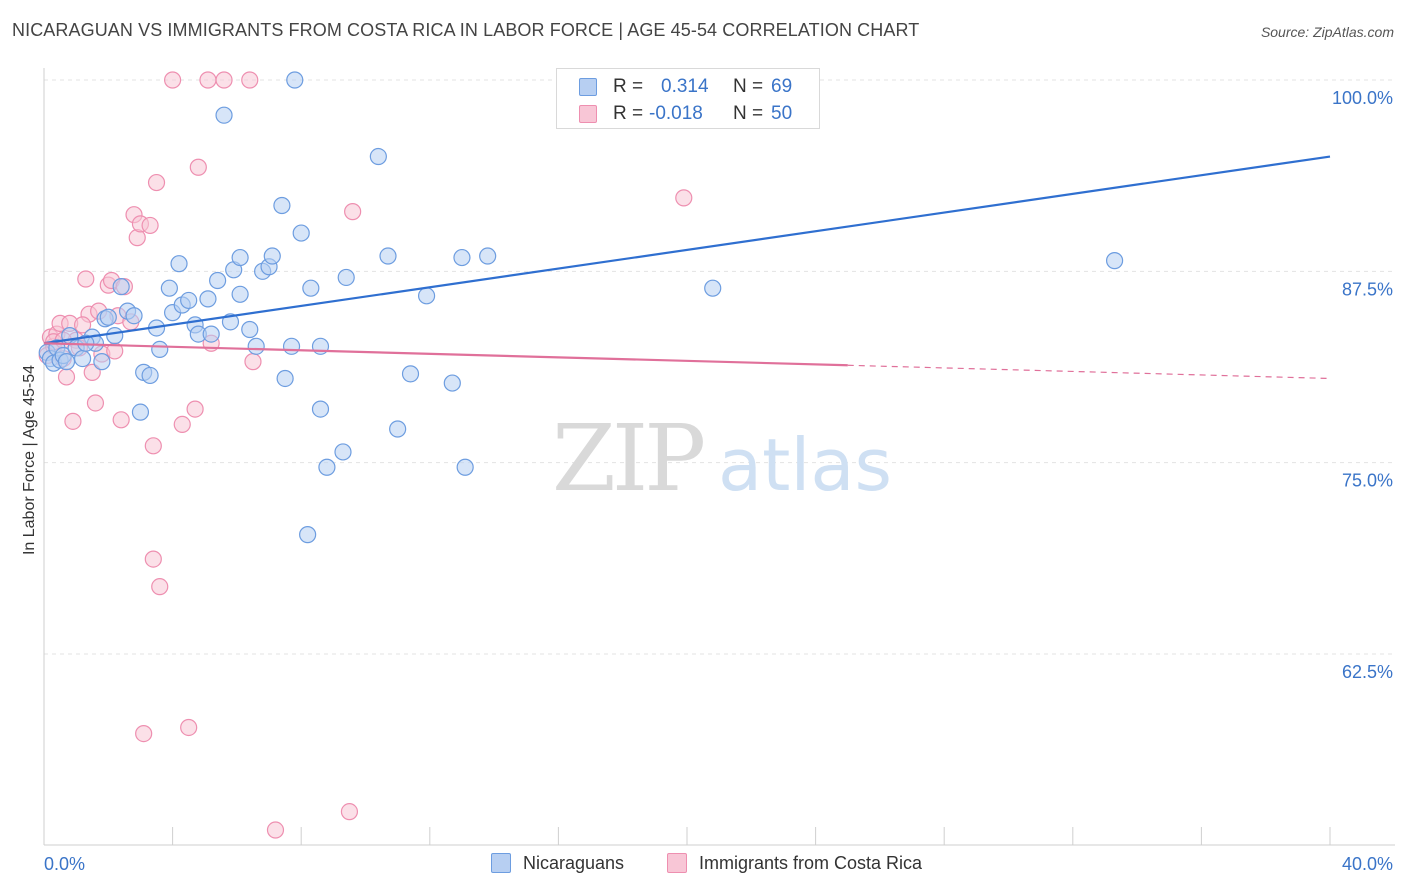 The height and width of the screenshot is (892, 1406). What do you see at coordinates (782, 86) in the screenshot?
I see `n-value: 69` at bounding box center [782, 86].